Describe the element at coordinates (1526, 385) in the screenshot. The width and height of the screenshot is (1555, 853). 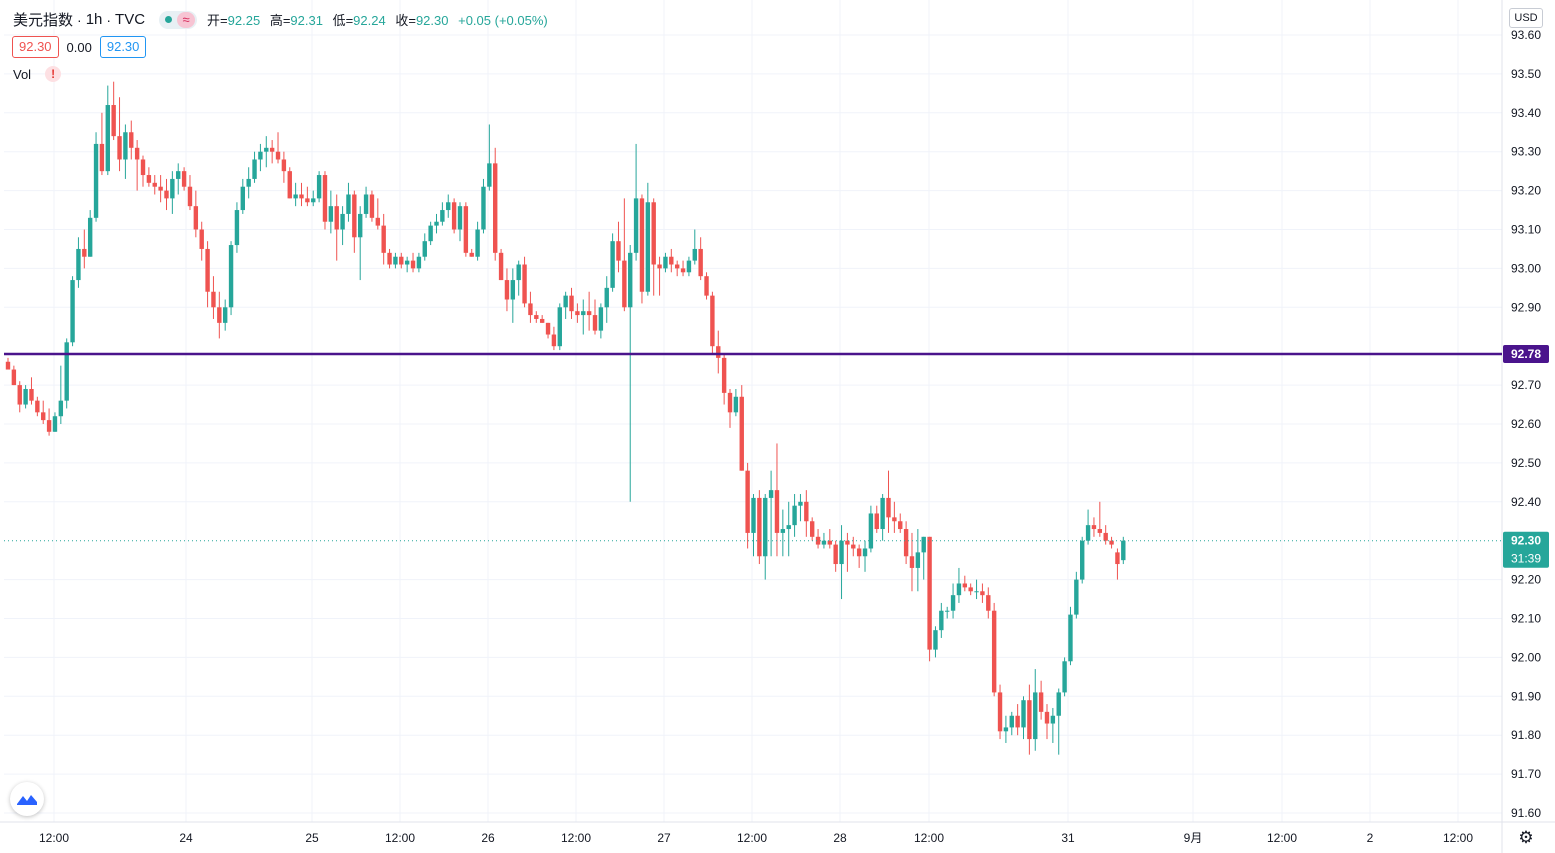
I see `y-tick-label: 92.70` at that location.